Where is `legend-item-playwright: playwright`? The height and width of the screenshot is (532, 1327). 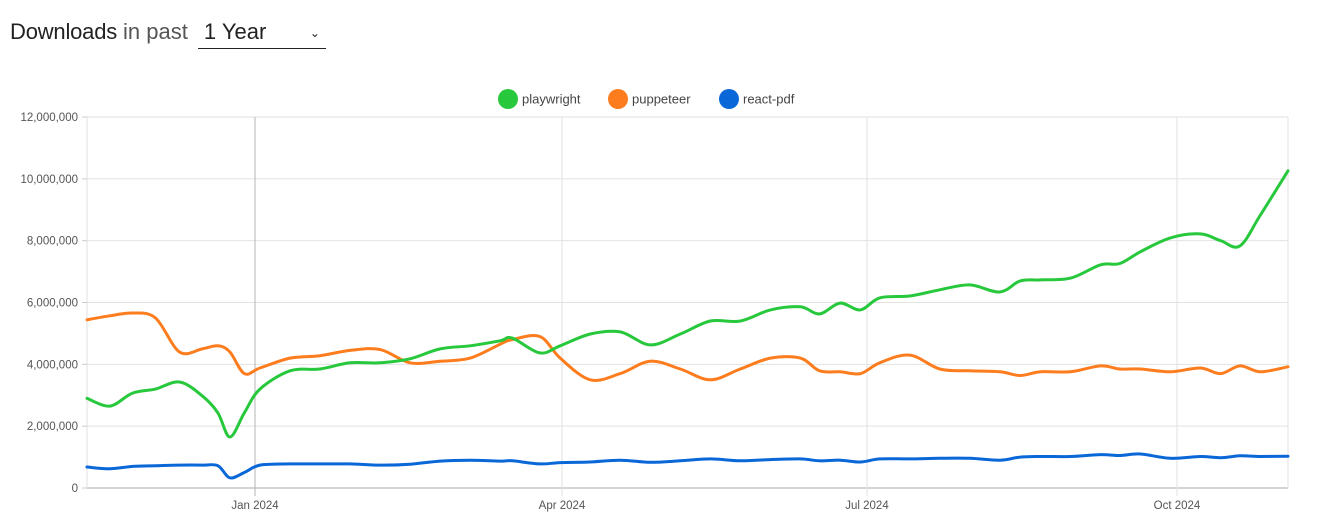
legend-item-playwright: playwright is located at coordinates (539, 99).